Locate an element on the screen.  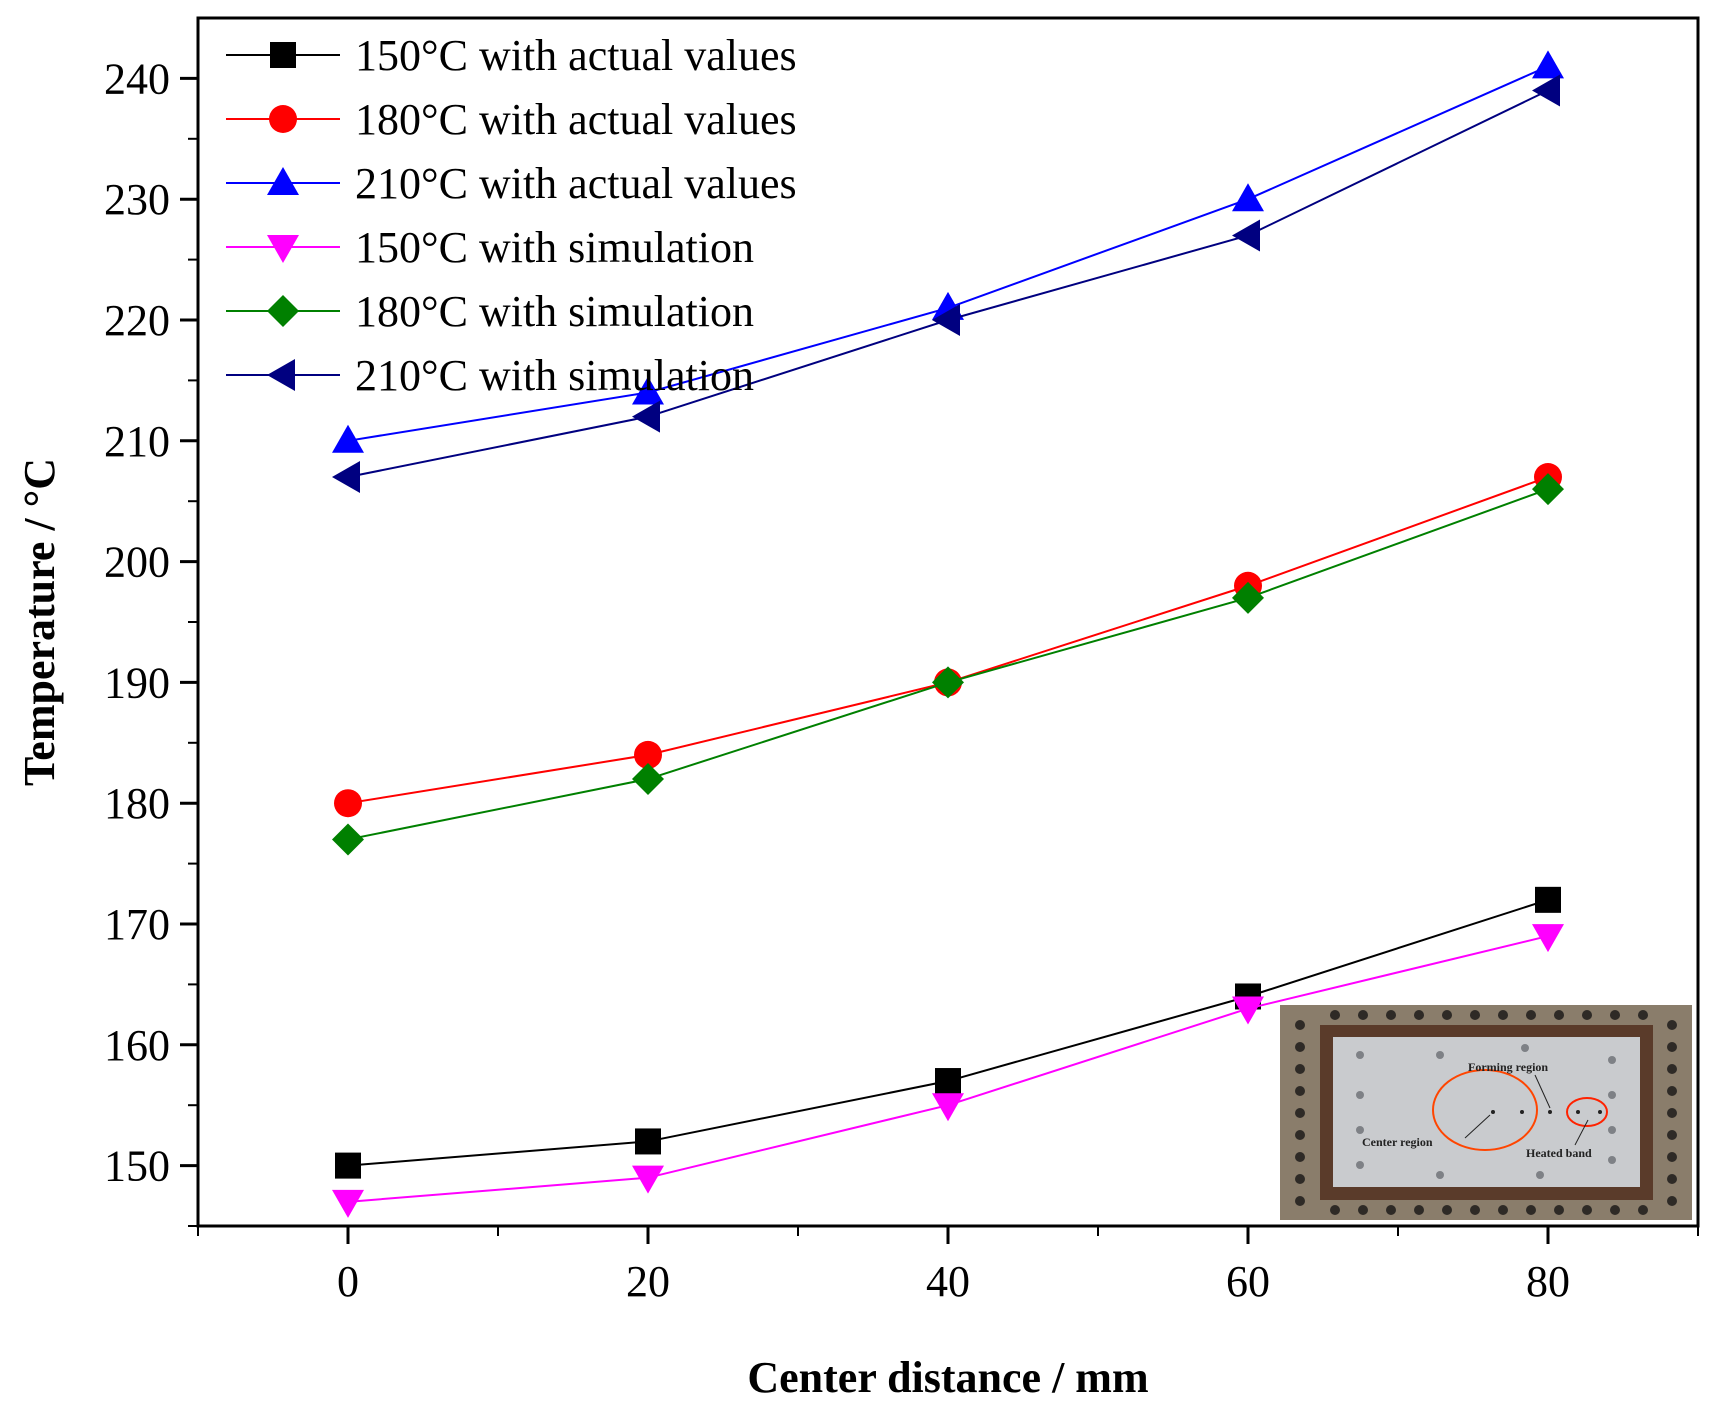
x-tick-label: 80 is located at coordinates (1548, 1281).